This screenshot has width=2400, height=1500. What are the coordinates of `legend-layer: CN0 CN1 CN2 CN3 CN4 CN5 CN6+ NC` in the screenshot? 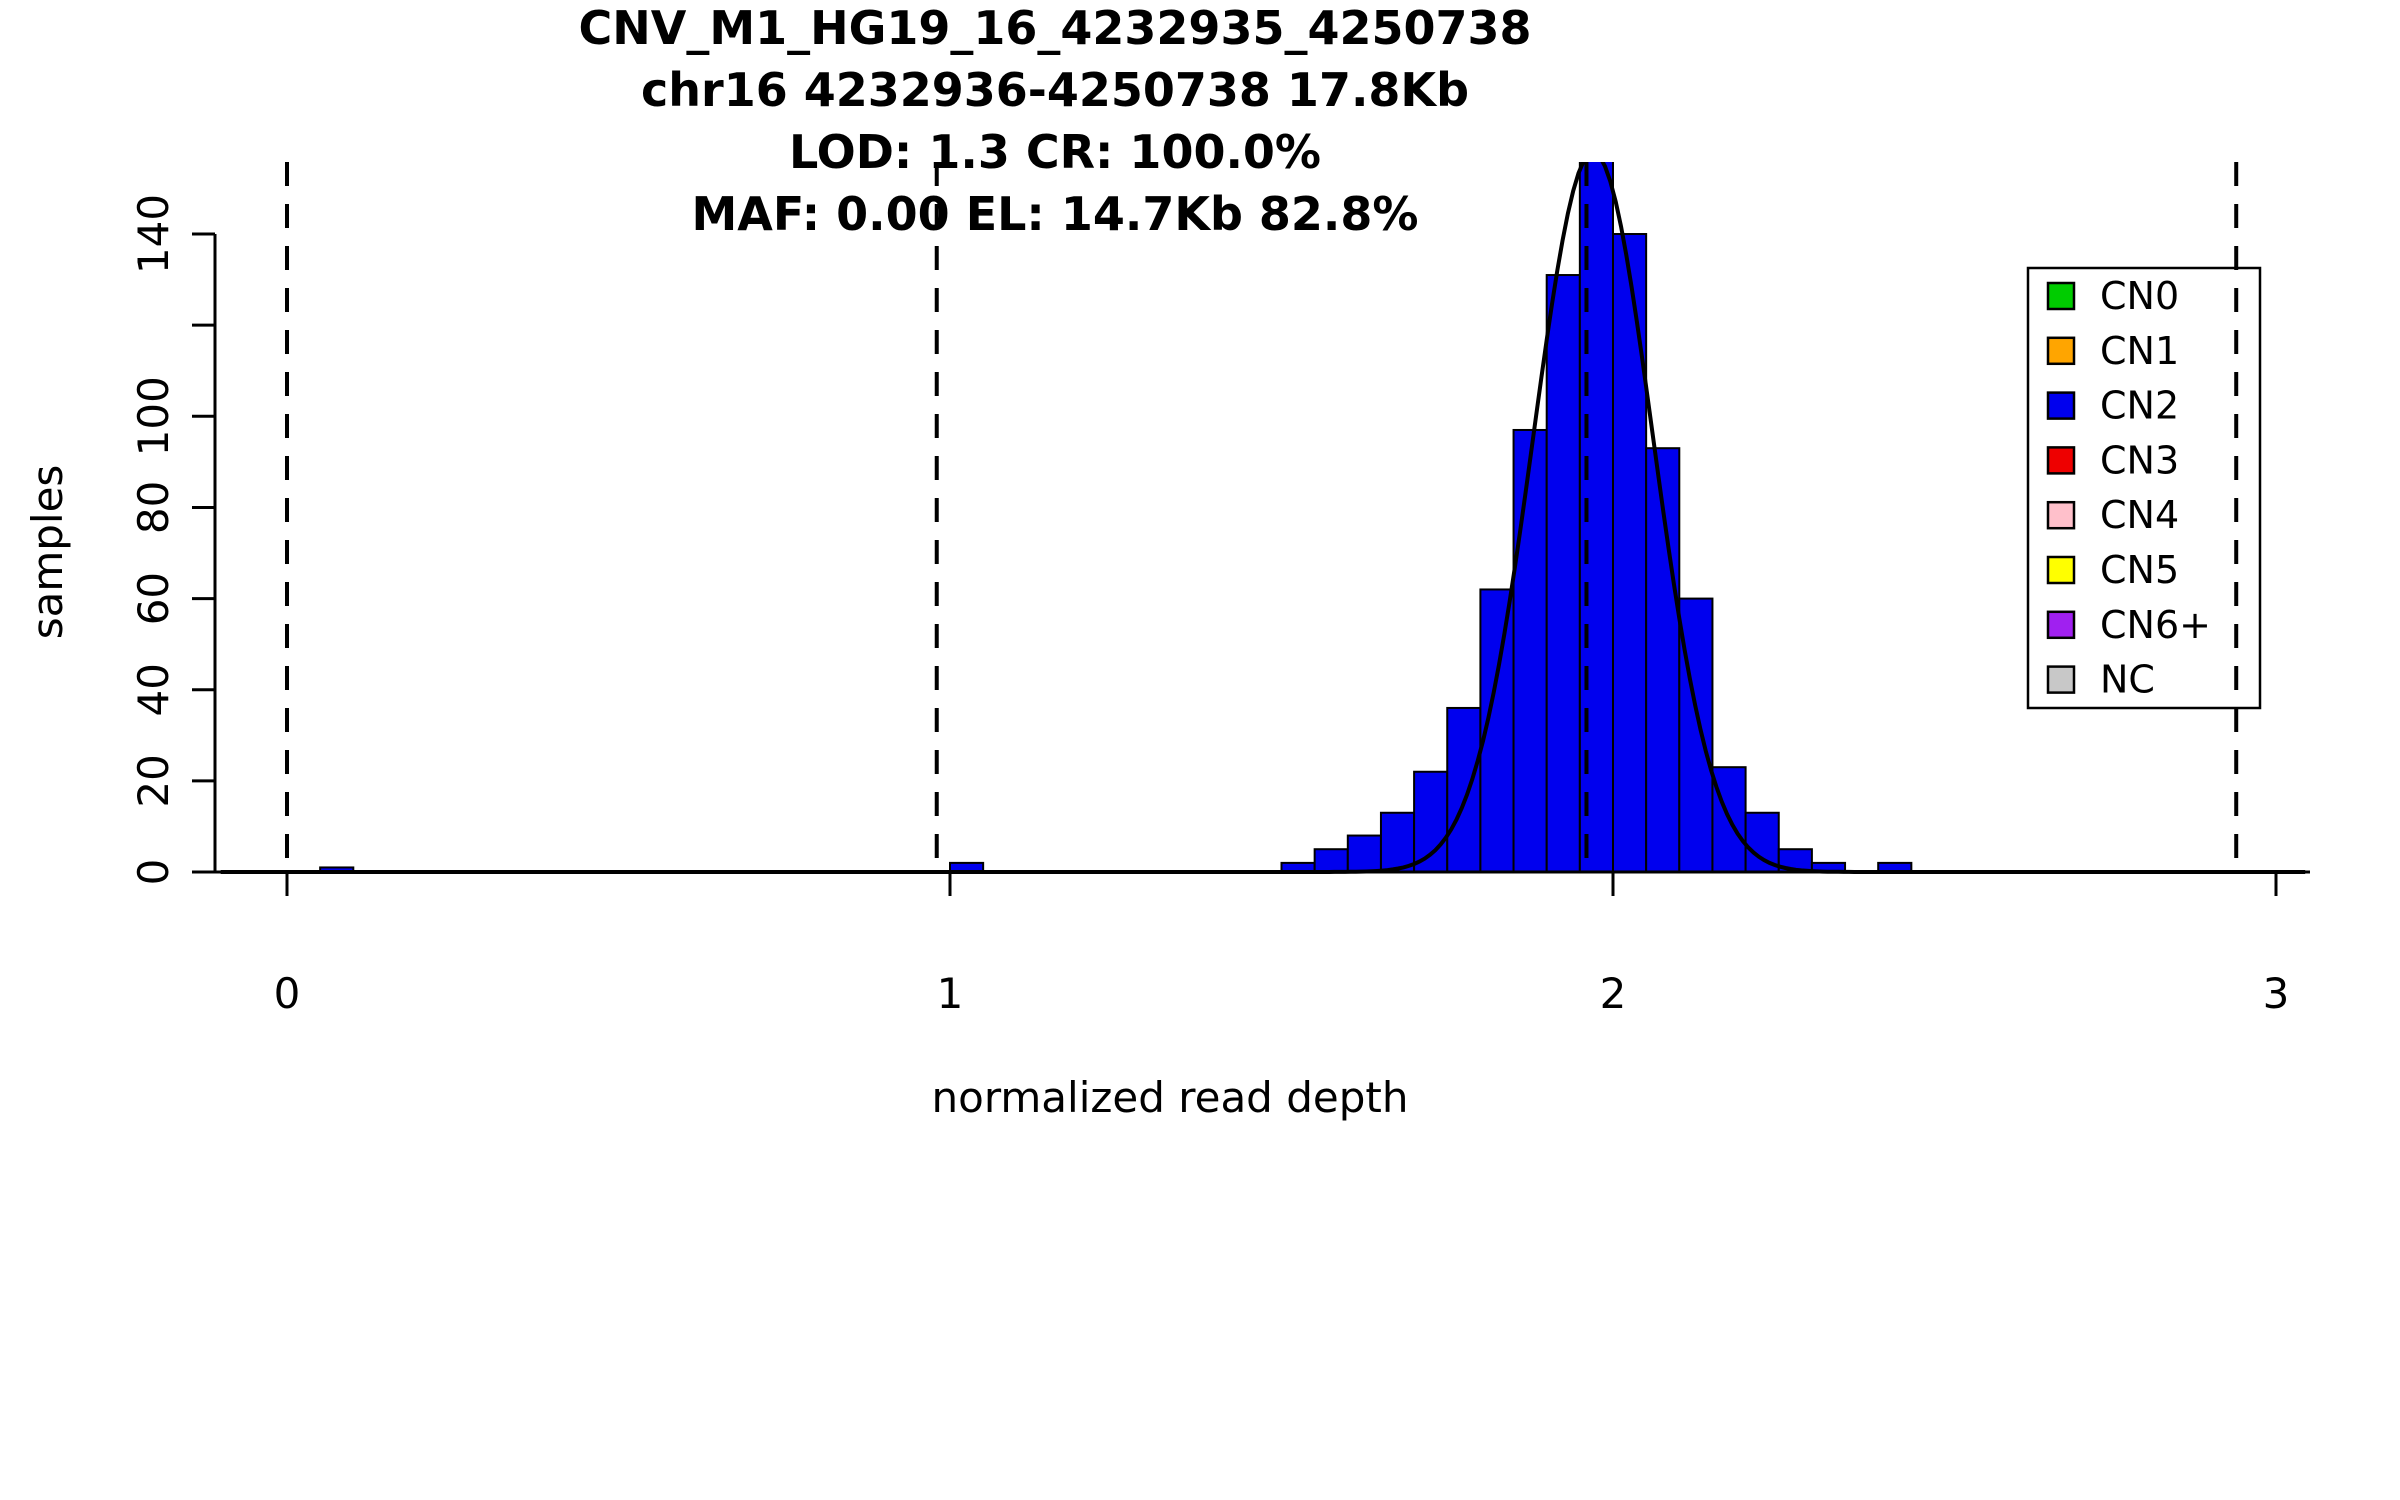 It's located at (2144, 488).